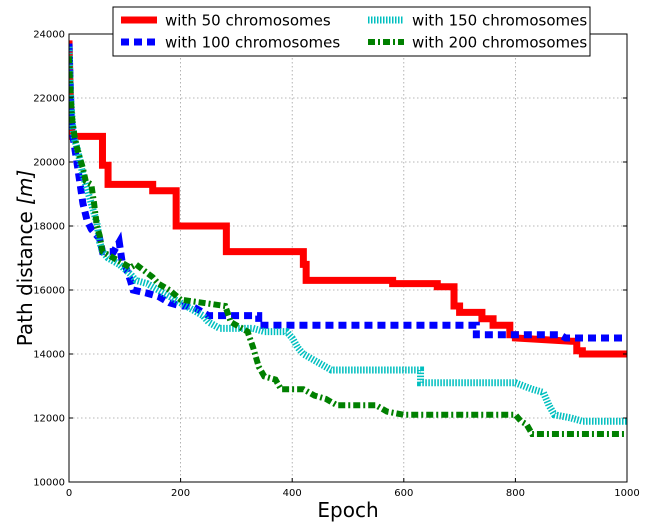  Describe the element at coordinates (69, 493) in the screenshot. I see `x-tick-label: 0` at that location.